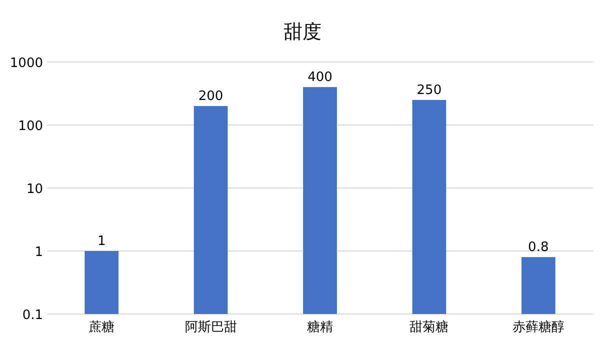 The height and width of the screenshot is (340, 605). What do you see at coordinates (26, 63) in the screenshot?
I see `y-tick-label: 1000` at bounding box center [26, 63].